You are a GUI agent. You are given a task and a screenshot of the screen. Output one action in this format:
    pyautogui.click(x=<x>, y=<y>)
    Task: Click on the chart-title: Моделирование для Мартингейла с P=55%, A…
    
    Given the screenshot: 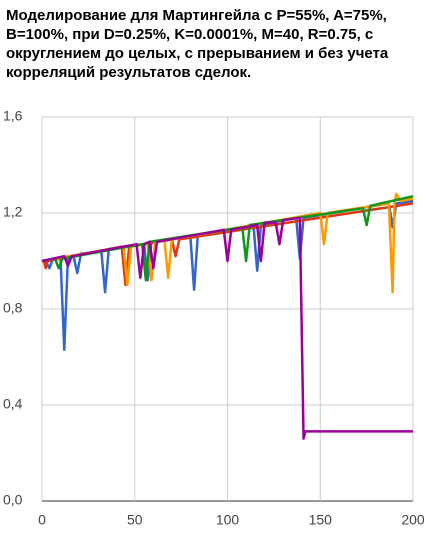 What is the action you would take?
    pyautogui.click(x=197, y=44)
    